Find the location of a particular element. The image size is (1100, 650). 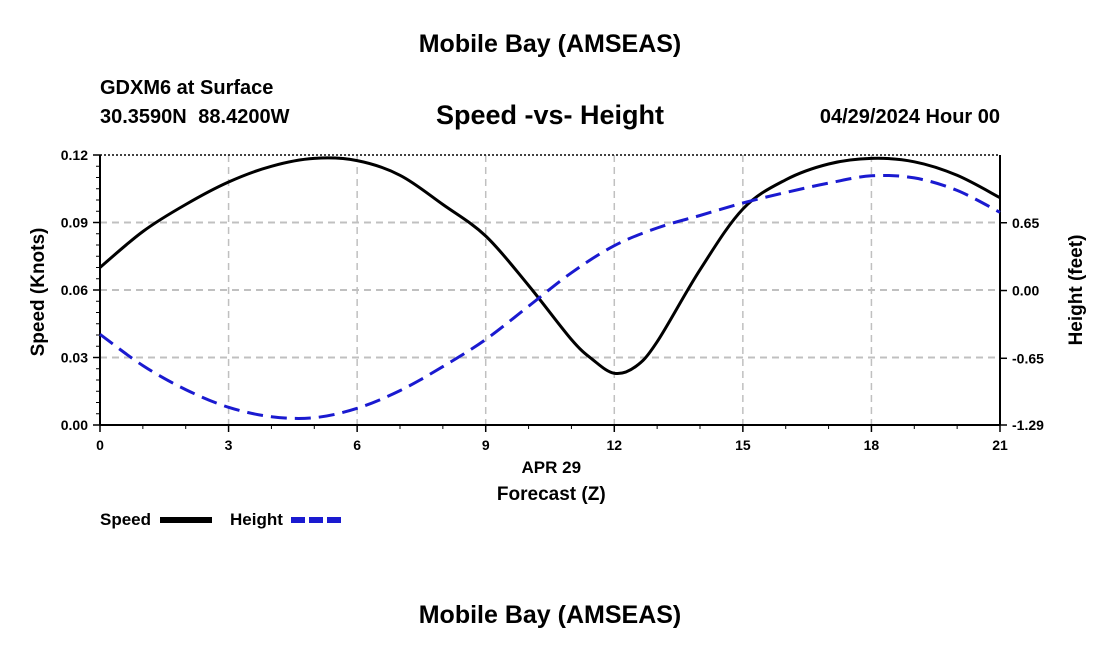

y-tick-label: 0.09 is located at coordinates (74, 223).